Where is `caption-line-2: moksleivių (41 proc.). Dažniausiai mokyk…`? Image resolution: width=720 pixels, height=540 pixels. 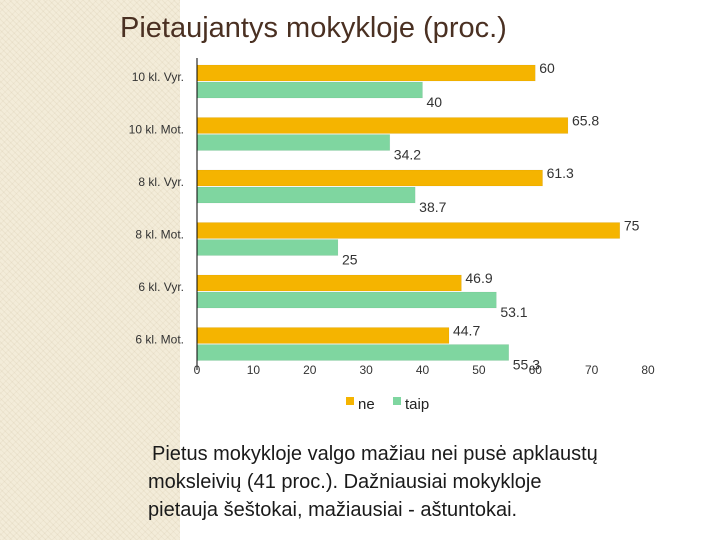
caption-line-2: moksleivių (41 proc.). Dažniausiai mokyk… is located at coordinates (345, 482).